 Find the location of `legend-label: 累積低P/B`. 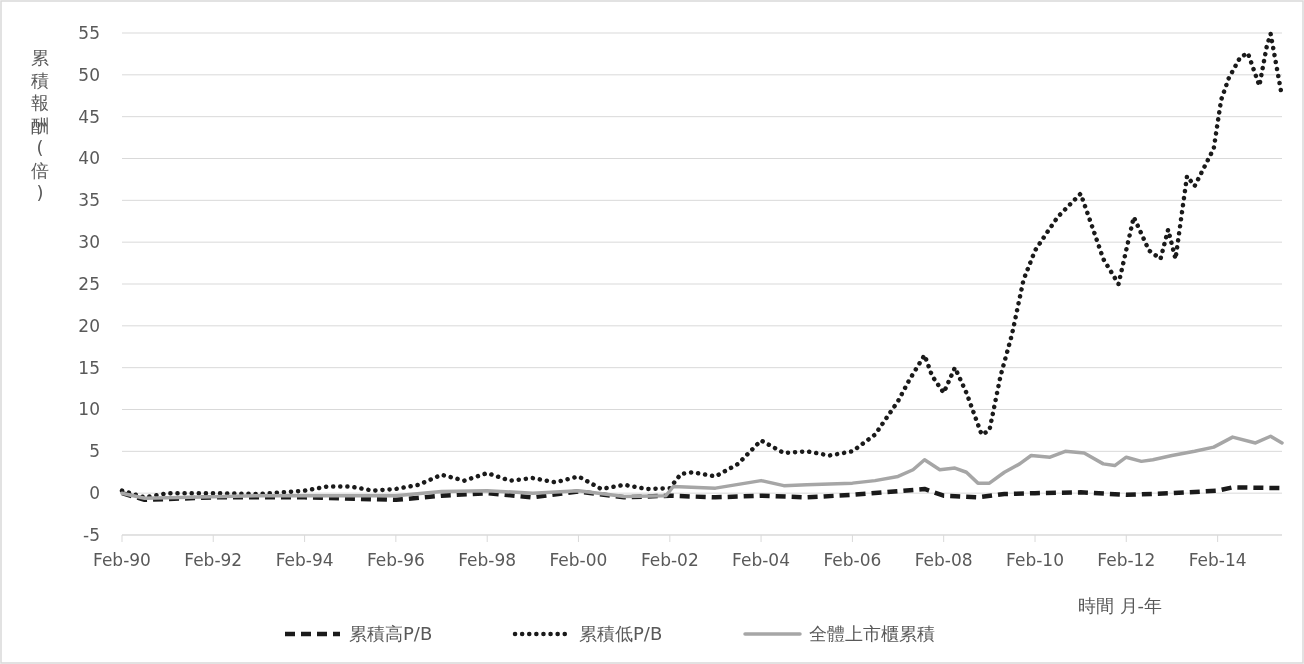

legend-label: 累積低P/B is located at coordinates (621, 633).